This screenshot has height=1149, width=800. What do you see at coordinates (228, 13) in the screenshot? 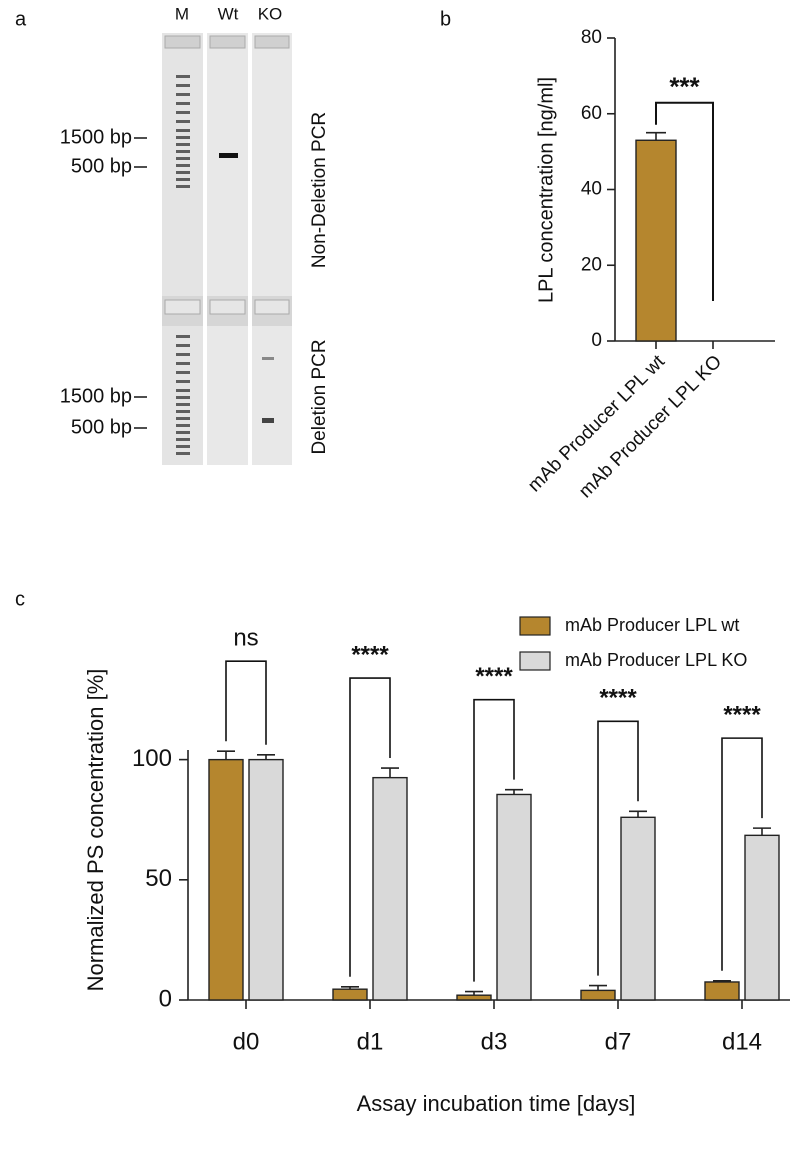
I see `lane-label: Wt` at bounding box center [228, 13].